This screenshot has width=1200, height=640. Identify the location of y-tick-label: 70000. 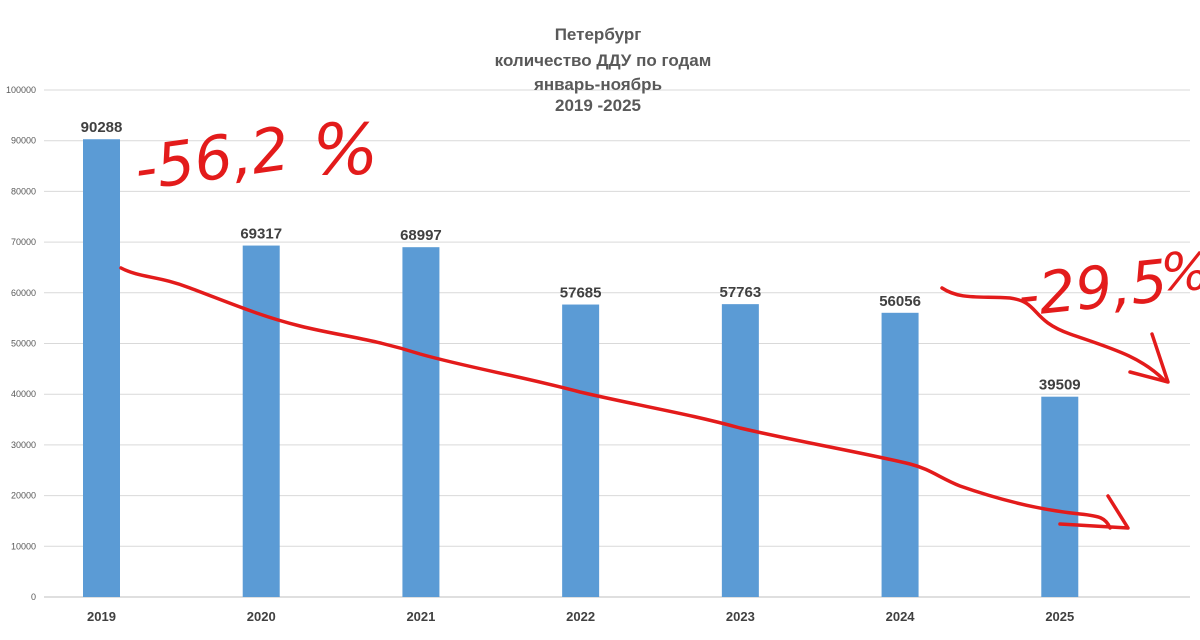
(23, 242).